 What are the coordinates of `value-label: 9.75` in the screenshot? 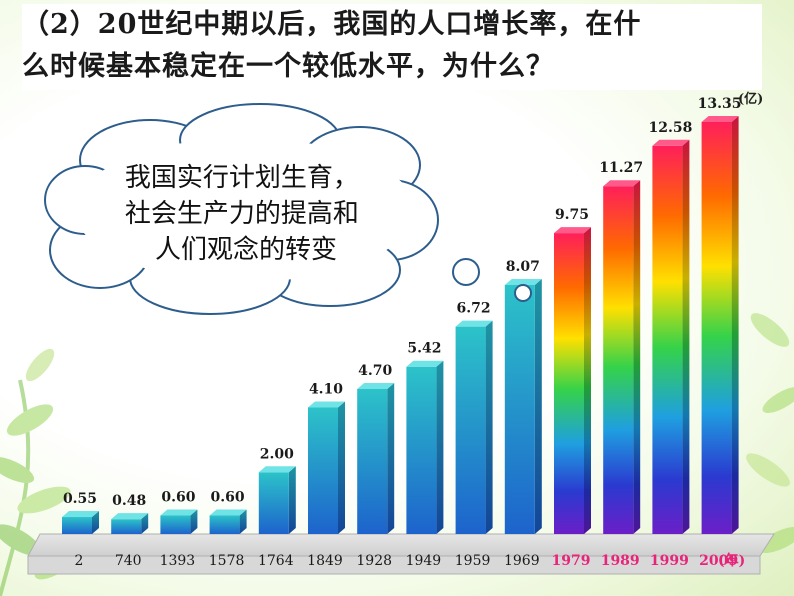 It's located at (572, 215).